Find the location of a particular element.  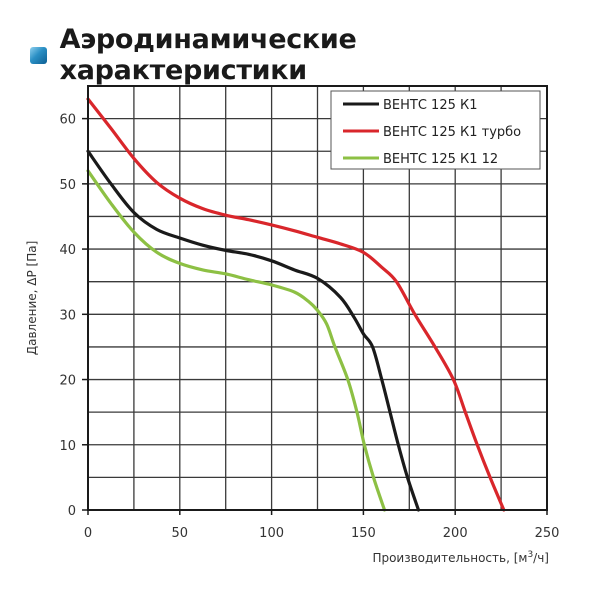

legend-label: ВЕНТС 125 К1 12 is located at coordinates (440, 159).